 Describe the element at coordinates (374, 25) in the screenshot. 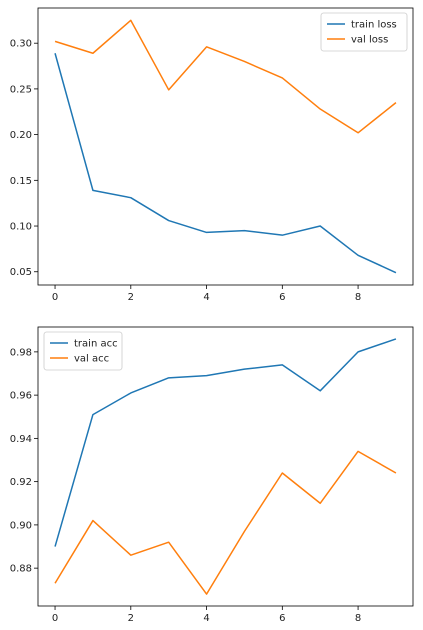

I see `legend-label: train loss` at that location.